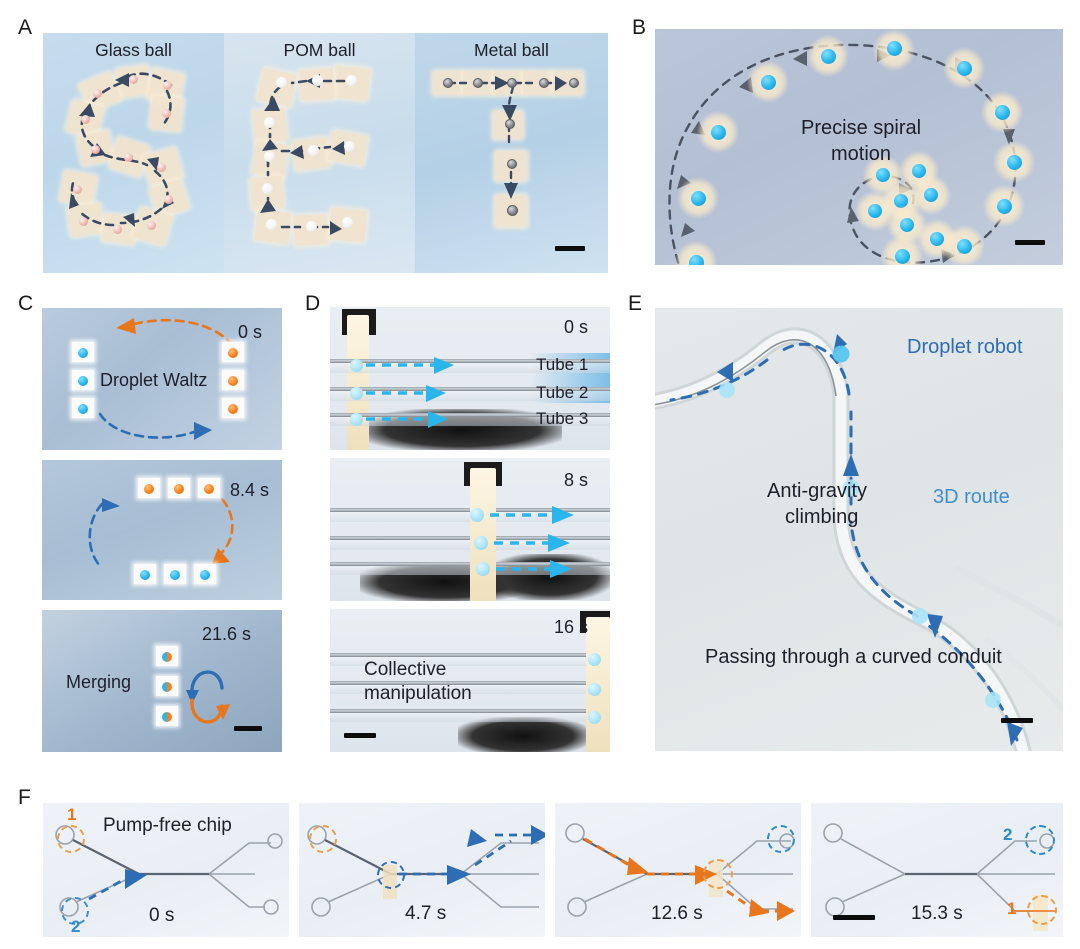  What do you see at coordinates (678, 870) in the screenshot?
I see `panel-f-frame-2: 12.6 s` at bounding box center [678, 870].